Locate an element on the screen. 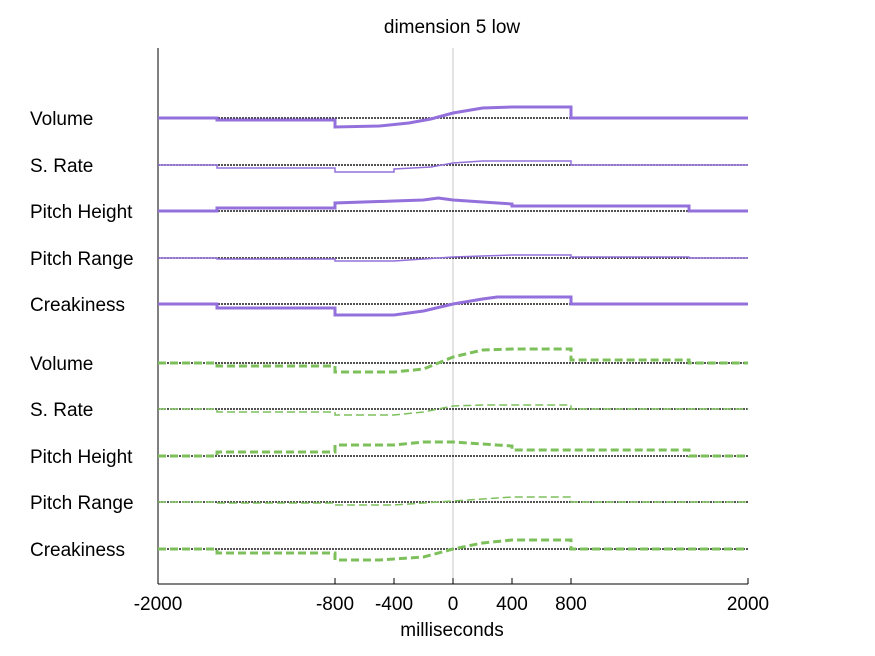 This screenshot has width=875, height=656. series-line-purple-volume is located at coordinates (453, 117).